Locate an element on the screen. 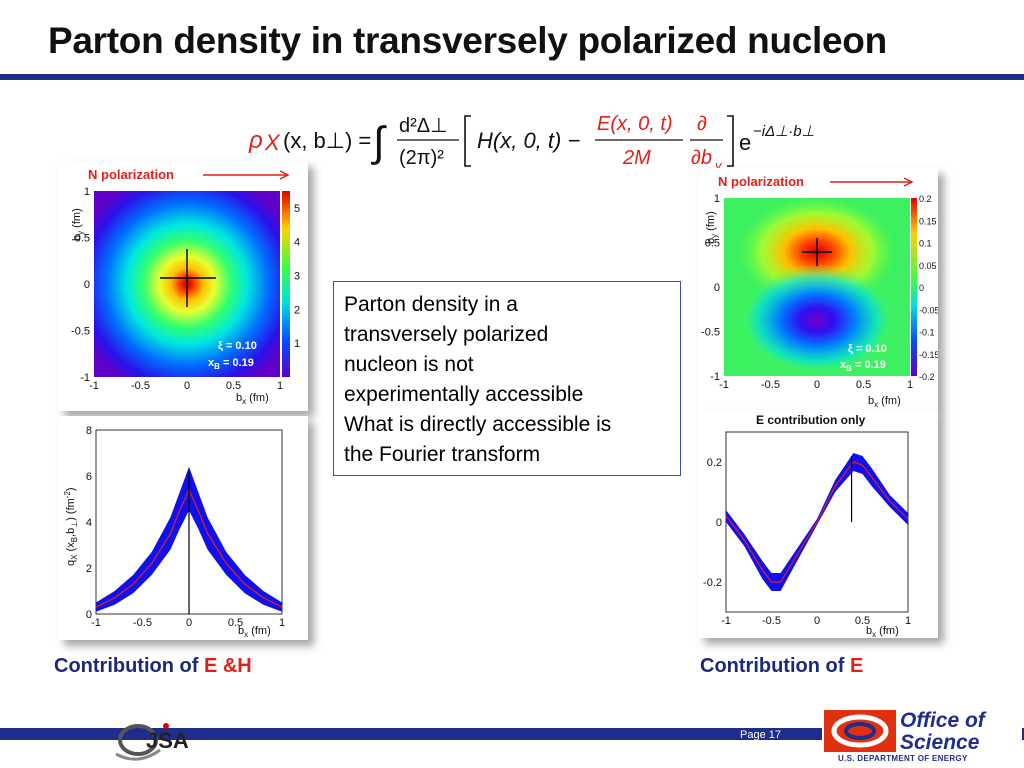  explanation-line: transversely polarized is located at coordinates (446, 334).